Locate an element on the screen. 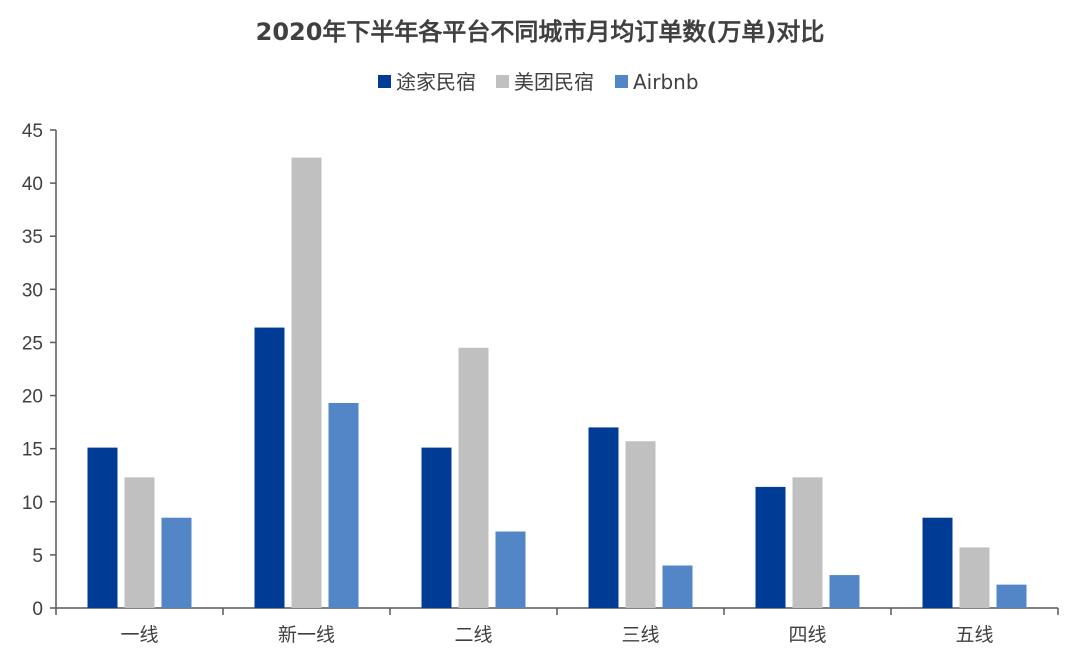 The height and width of the screenshot is (665, 1080). x-tick-label: 二线 is located at coordinates (473, 635).